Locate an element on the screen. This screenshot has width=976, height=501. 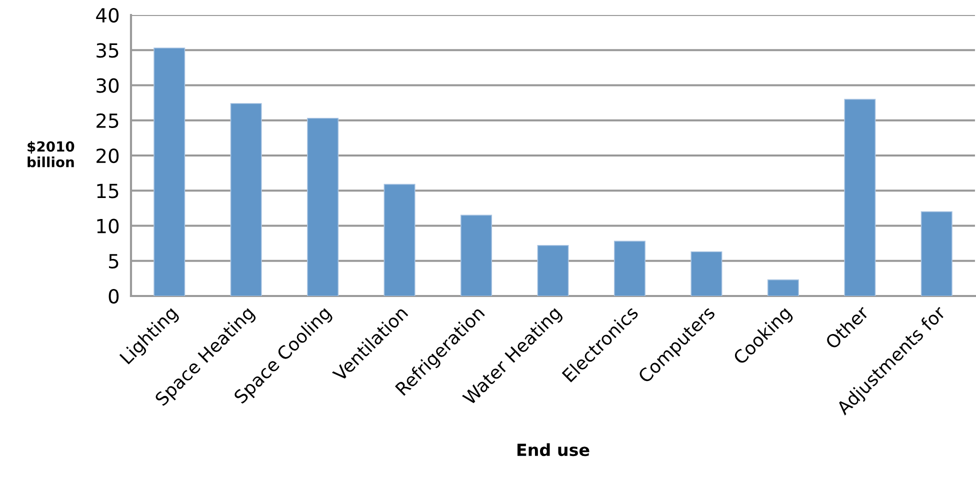
y-axis-title: $2010 billion is located at coordinates (51, 154).